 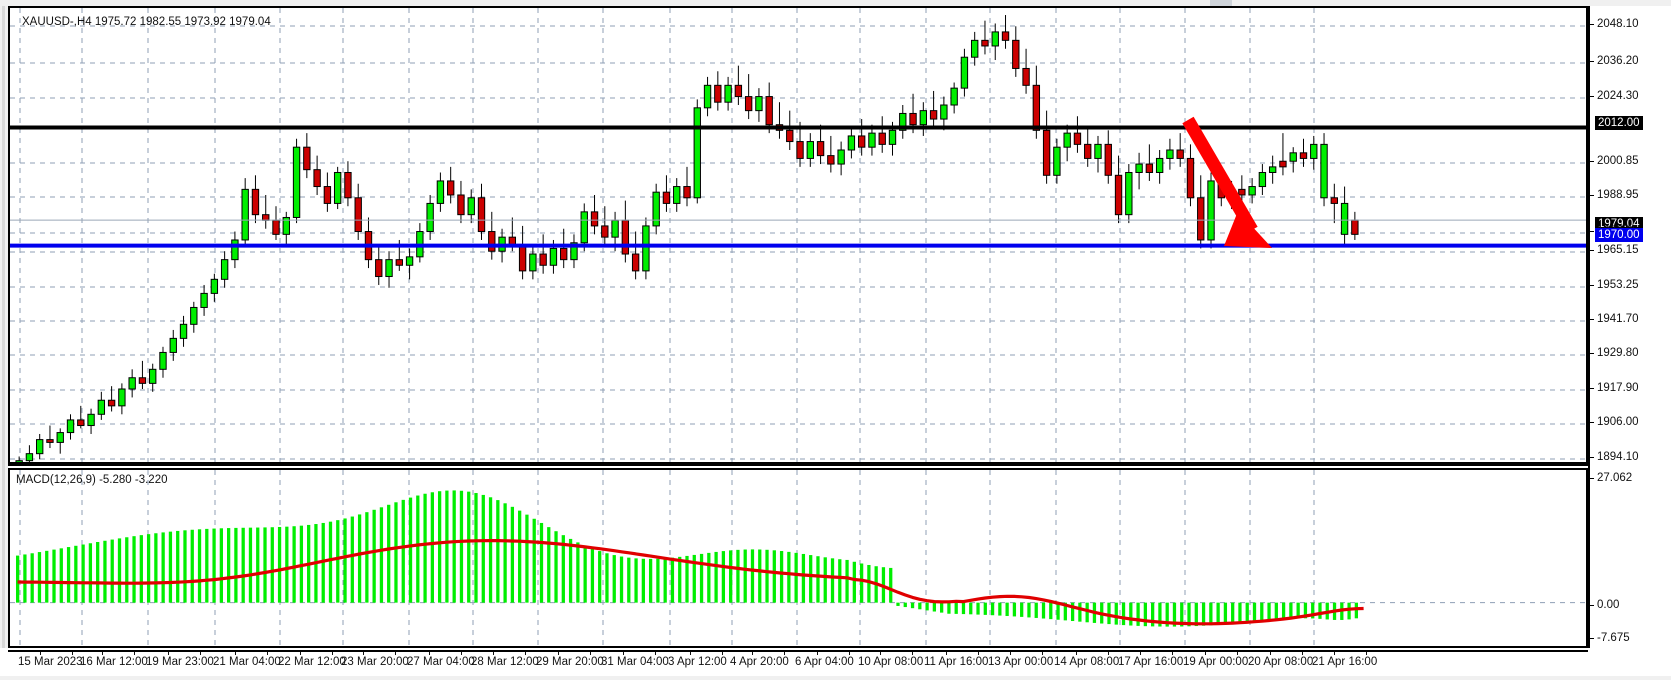 I want to click on time-tick-label: 17 Apr 16:00, so click(x=1151, y=662).